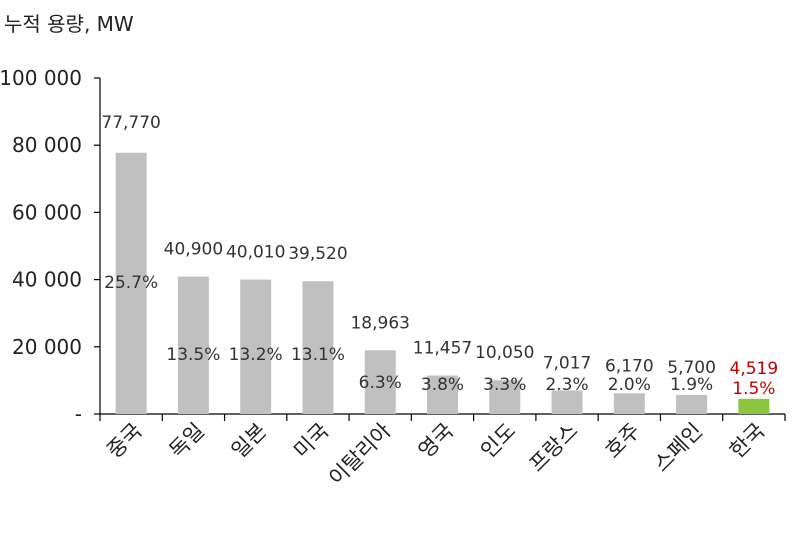 Image resolution: width=800 pixels, height=533 pixels. Describe the element at coordinates (318, 355) in the screenshot. I see `share-label: 13.1%` at that location.